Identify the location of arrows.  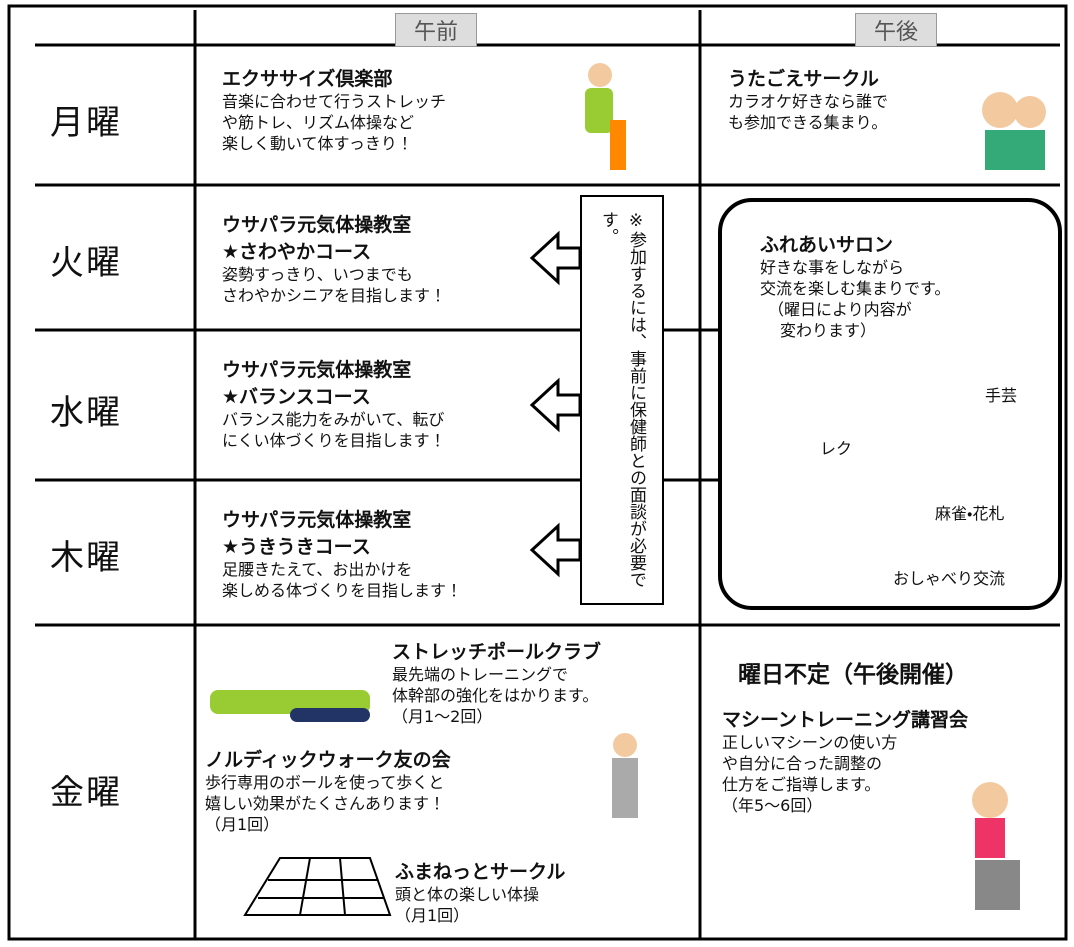
(555, 404).